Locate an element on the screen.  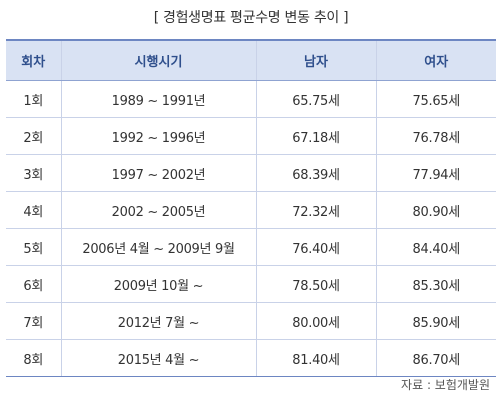
table-row: 4회 2002 ~ 2005년 72.32세 80.90세 is located at coordinates (251, 210).